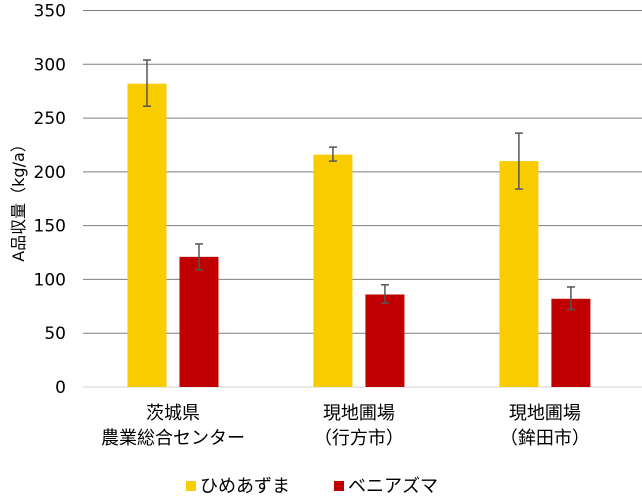 The image size is (642, 502). Describe the element at coordinates (50, 173) in the screenshot. I see `y-tick-label: 200` at that location.